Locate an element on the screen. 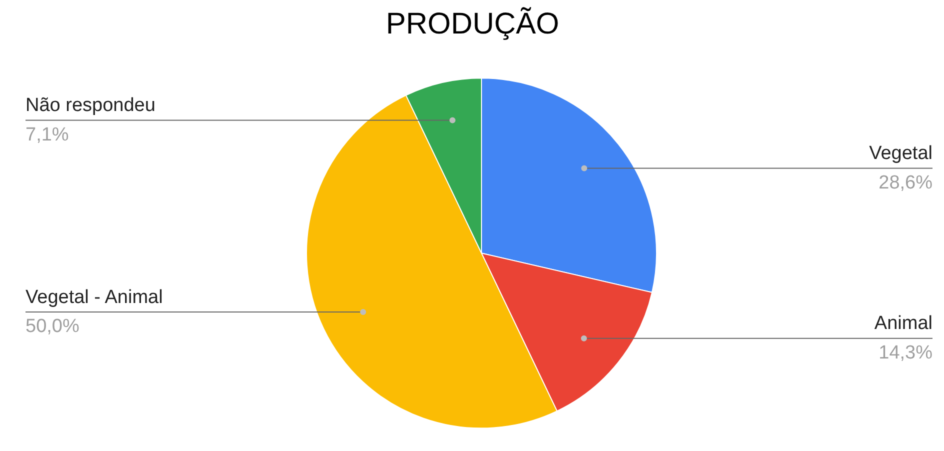 Image resolution: width=944 pixels, height=451 pixels. chart-title: PRODUÇÃO is located at coordinates (473, 23).